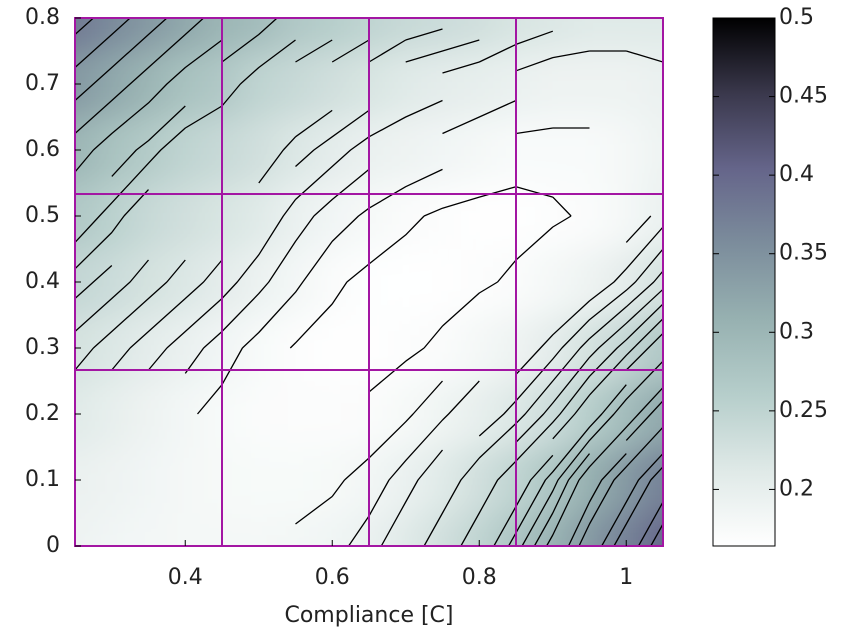 Image resolution: width=858 pixels, height=638 pixels. Describe the element at coordinates (42, 149) in the screenshot. I see `y-tick-label: 0.6` at that location.